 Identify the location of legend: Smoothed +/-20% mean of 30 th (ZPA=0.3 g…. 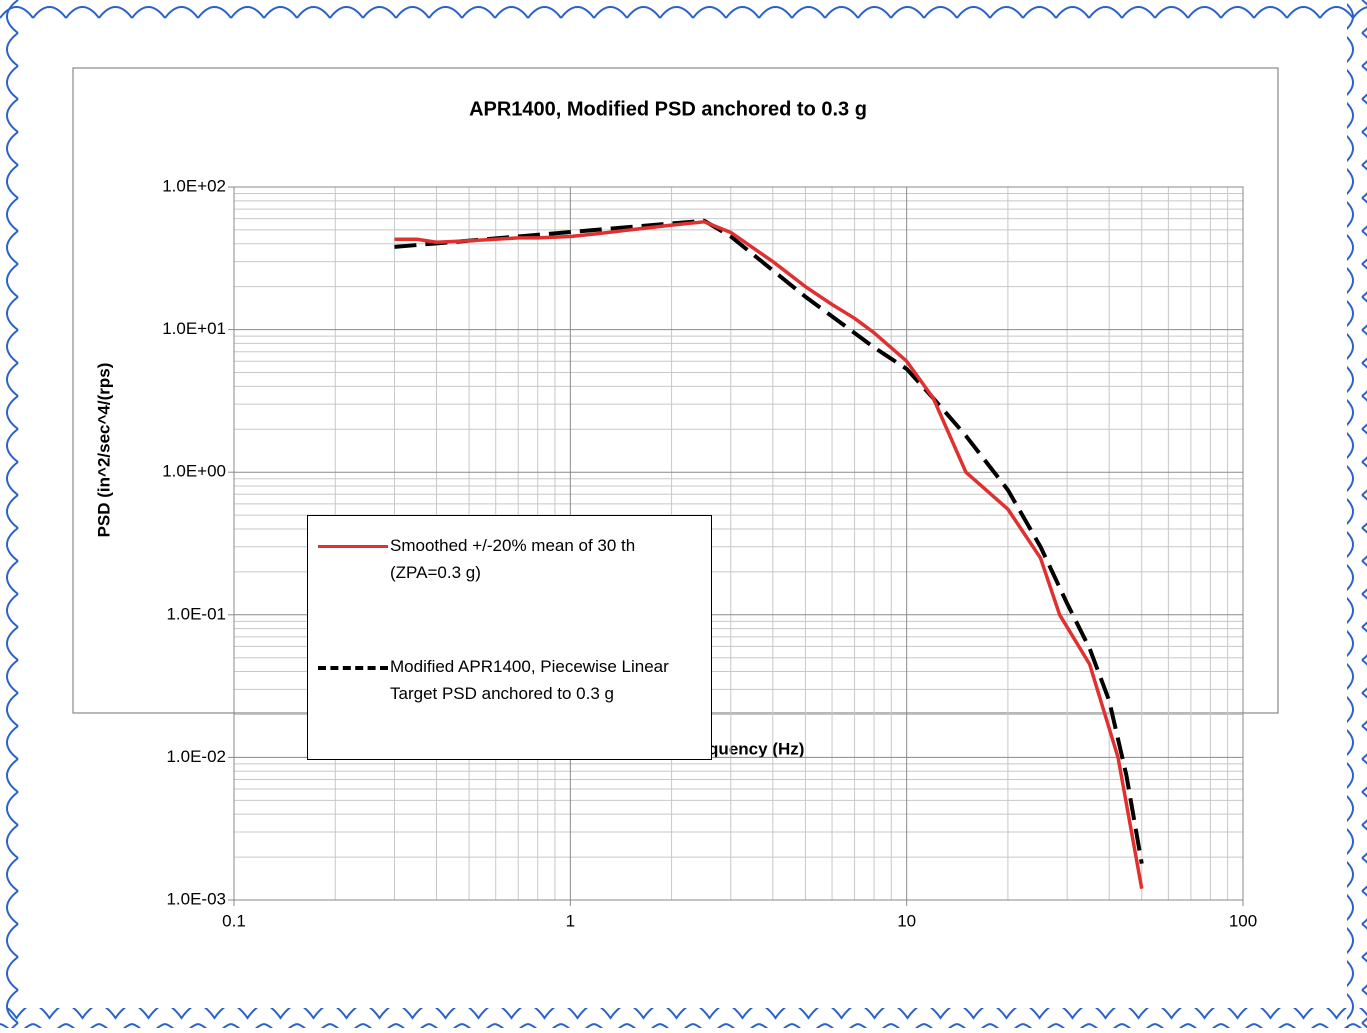
(509, 637).